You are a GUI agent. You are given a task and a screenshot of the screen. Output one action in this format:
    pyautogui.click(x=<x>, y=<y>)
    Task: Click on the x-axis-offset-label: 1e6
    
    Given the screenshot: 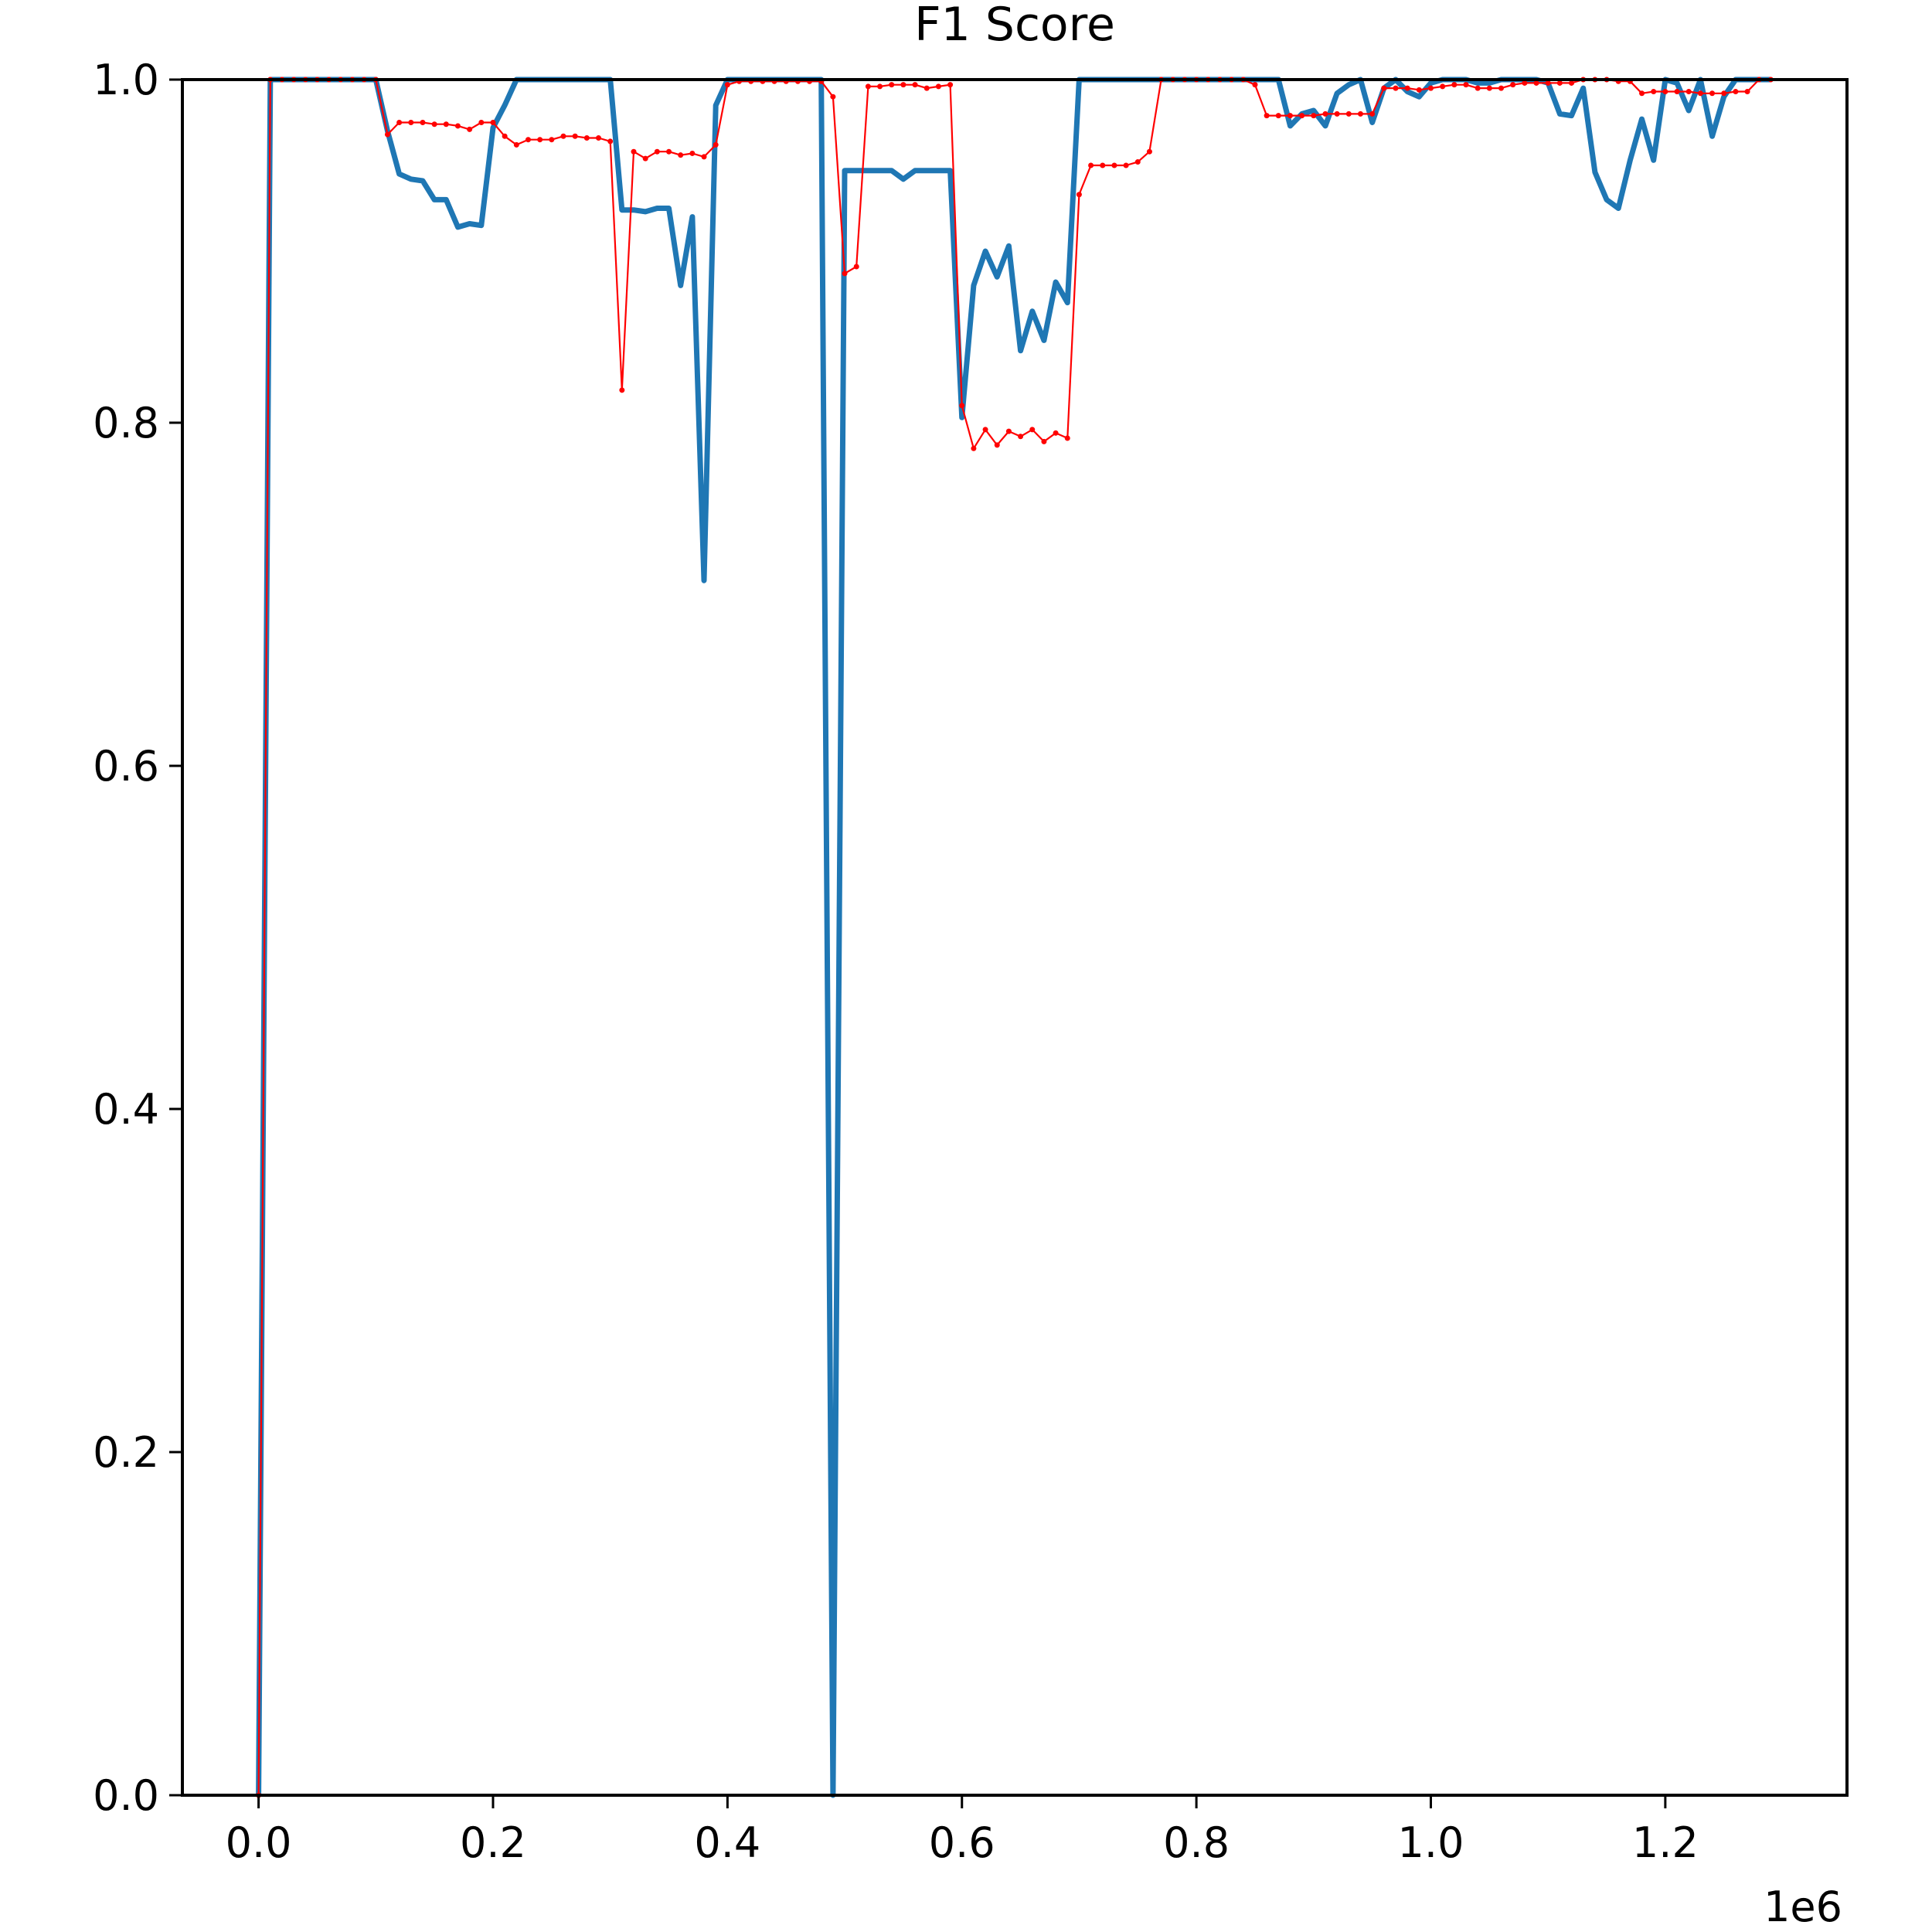 What is the action you would take?
    pyautogui.click(x=1803, y=1907)
    